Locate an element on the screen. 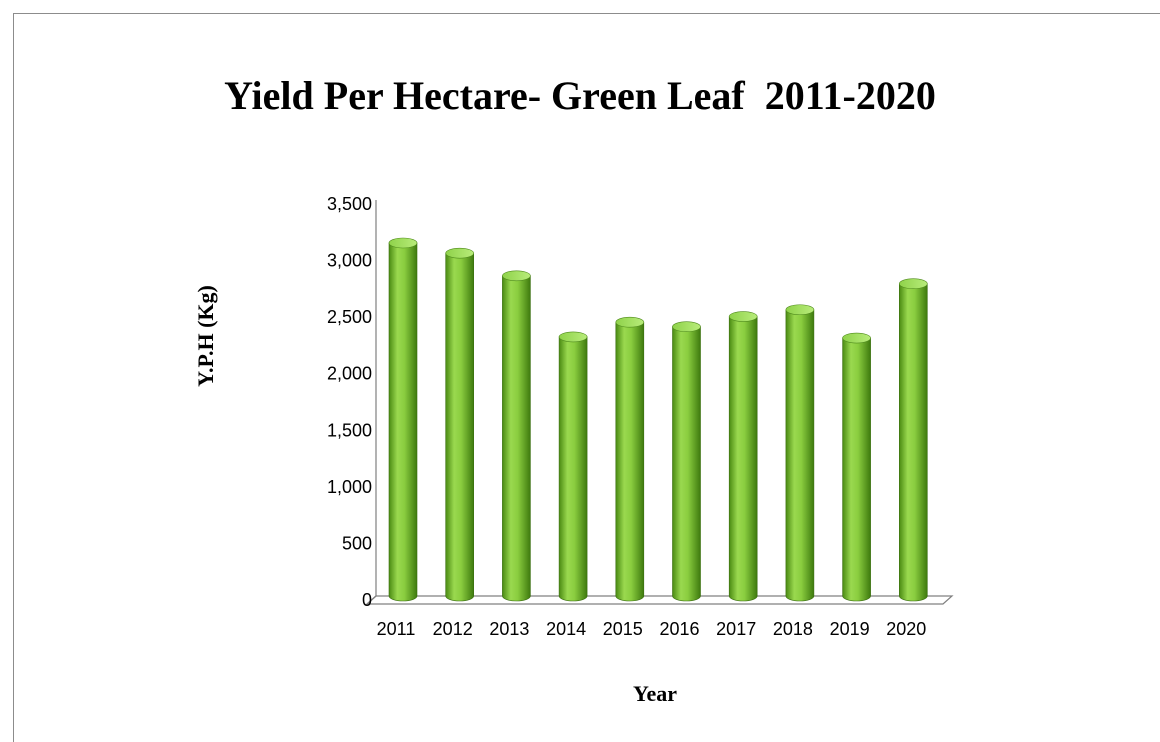 This screenshot has width=1160, height=742. x-tick-label: 2020 is located at coordinates (906, 629).